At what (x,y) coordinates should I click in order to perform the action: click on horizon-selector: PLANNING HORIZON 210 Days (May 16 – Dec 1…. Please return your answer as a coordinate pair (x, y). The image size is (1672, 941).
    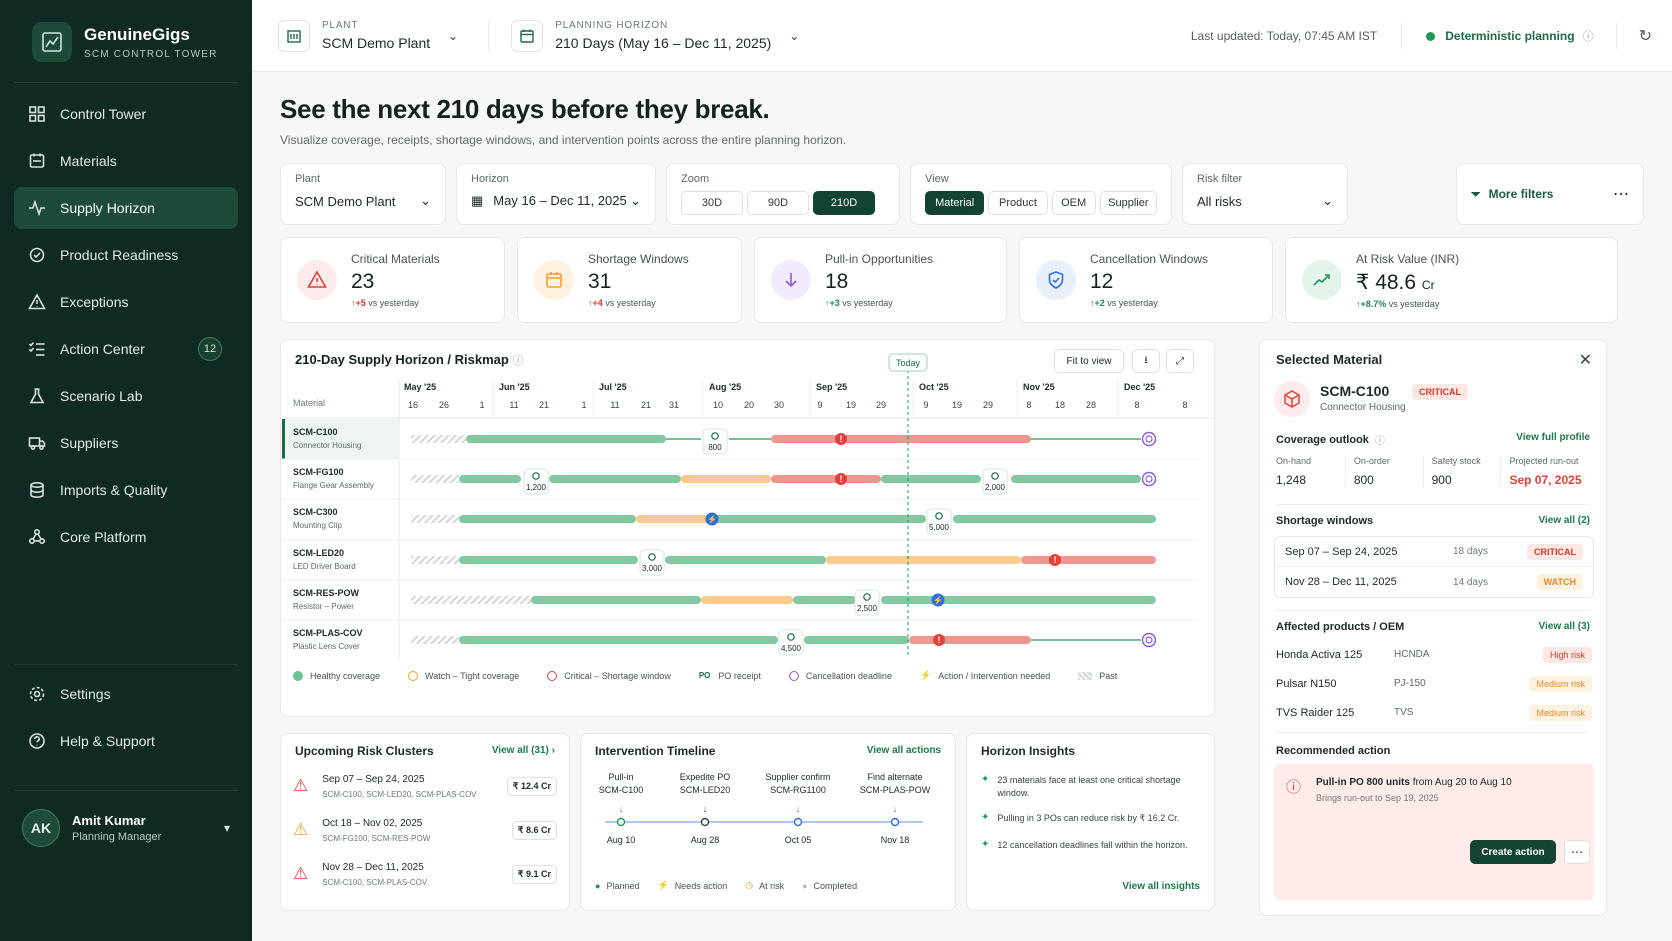
    Looking at the image, I should click on (655, 35).